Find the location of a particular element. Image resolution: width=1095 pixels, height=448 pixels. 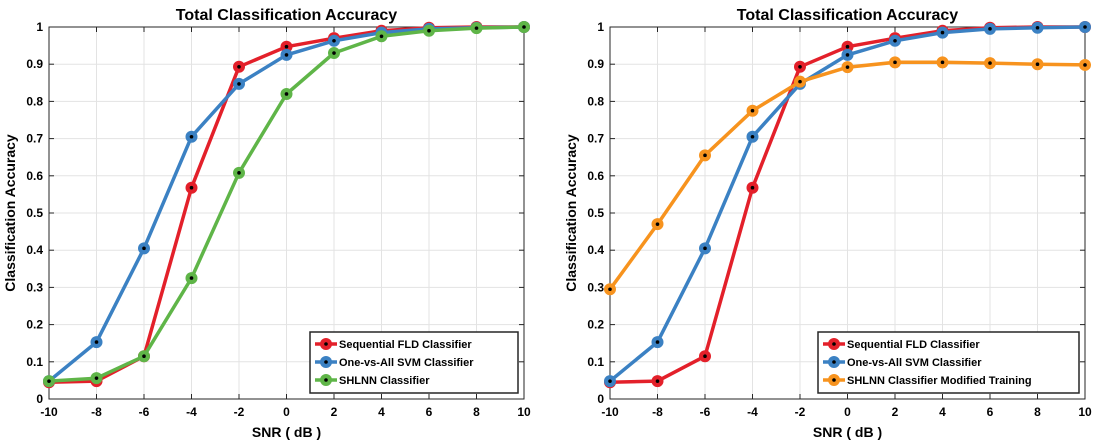

x-tick-label: -8 is located at coordinates (96, 412).